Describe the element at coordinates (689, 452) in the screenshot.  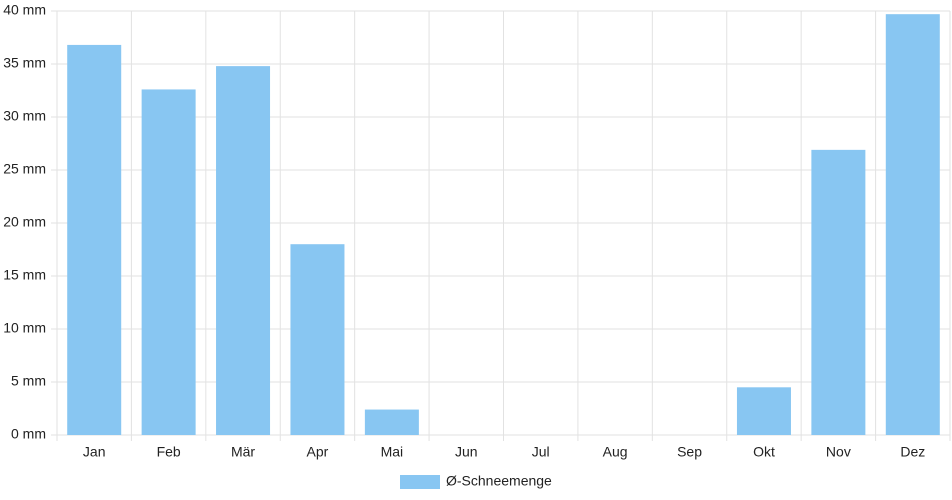
I see `x-tick-label: Sep` at that location.